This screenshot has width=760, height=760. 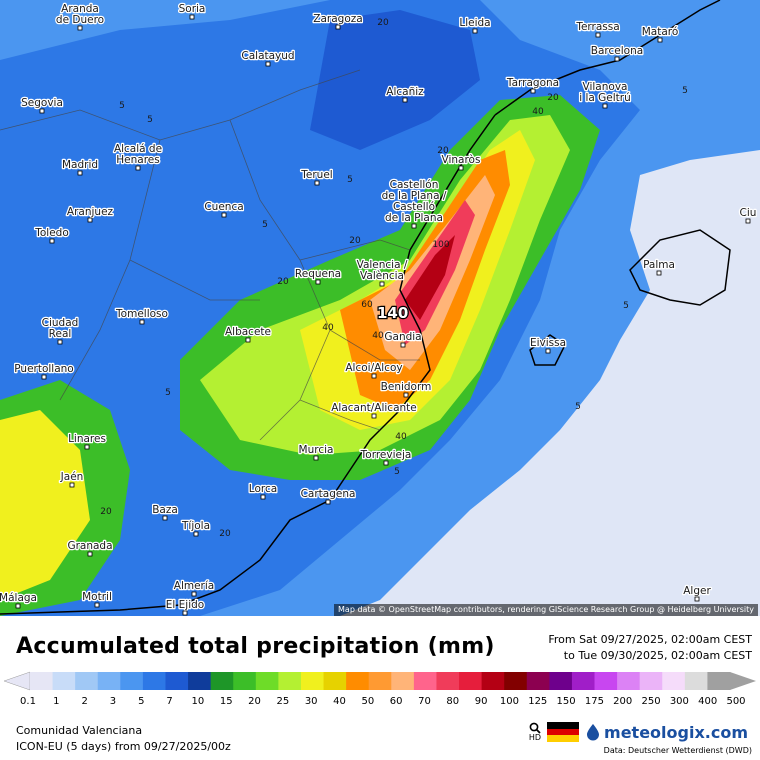 I want to click on city-granada: Granada, so click(x=90, y=548).